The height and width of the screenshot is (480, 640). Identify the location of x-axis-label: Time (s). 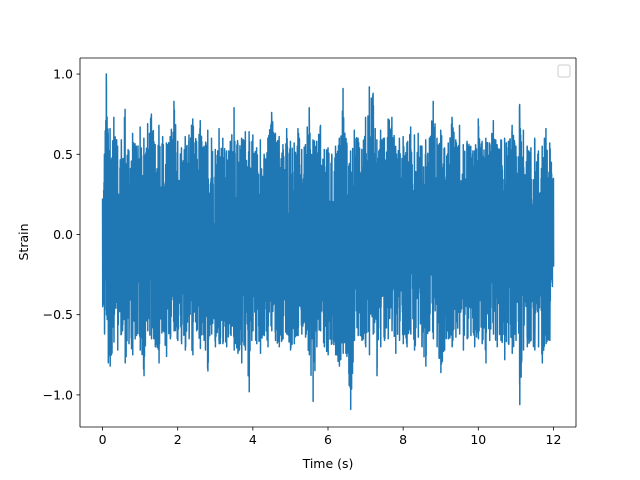
(328, 463).